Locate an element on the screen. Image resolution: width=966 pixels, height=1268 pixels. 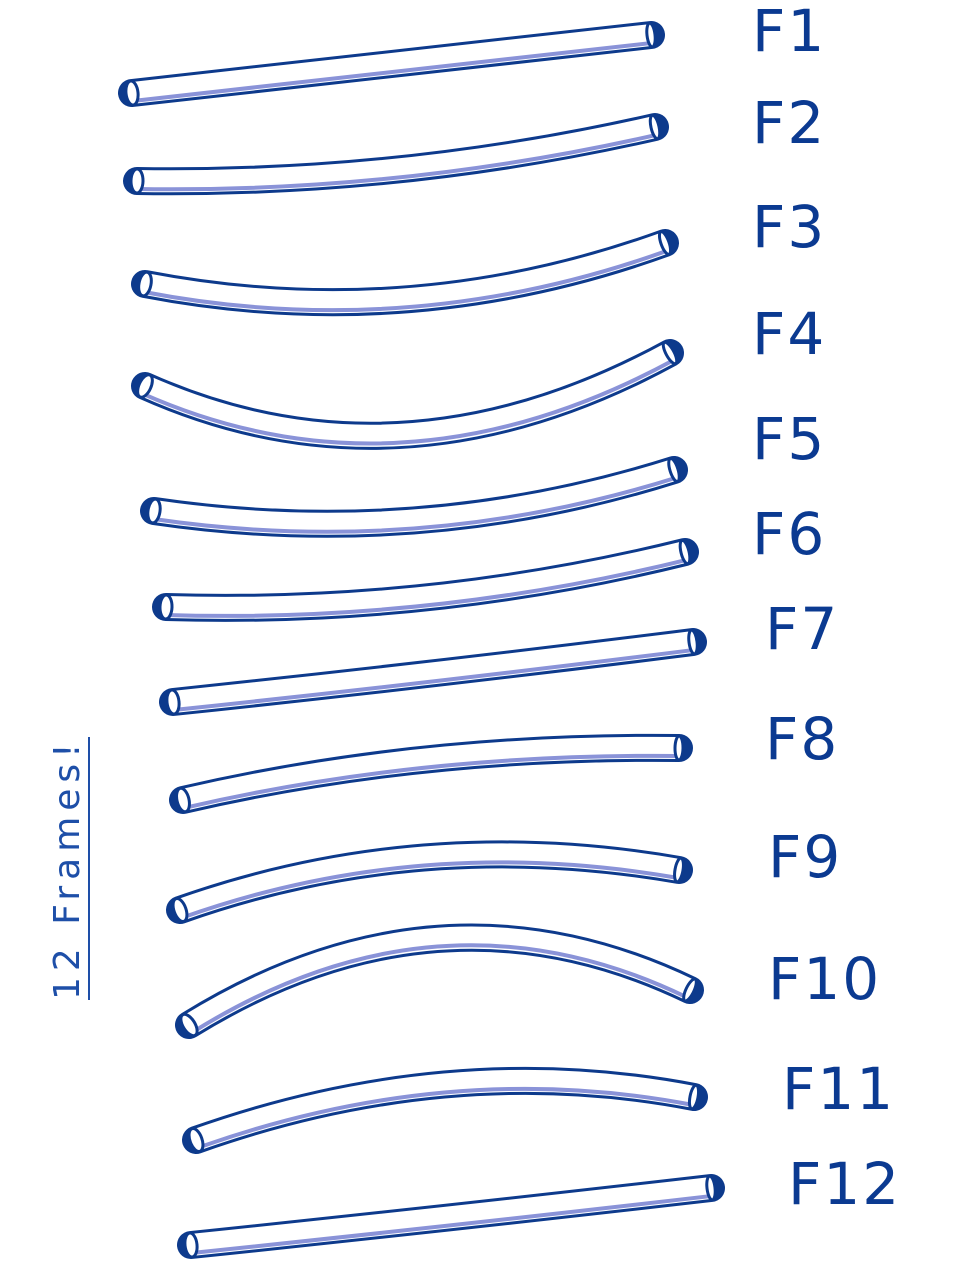
frame-label-4: F4 is located at coordinates (789, 334).